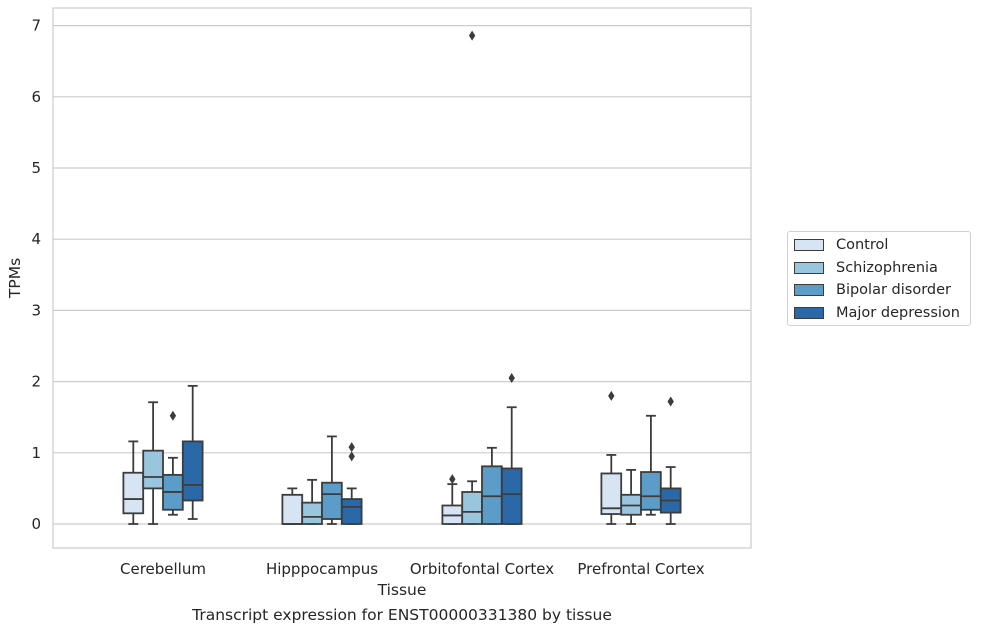 The image size is (983, 634). Describe the element at coordinates (893, 290) in the screenshot. I see `legend-label: Bipolar disorder` at that location.